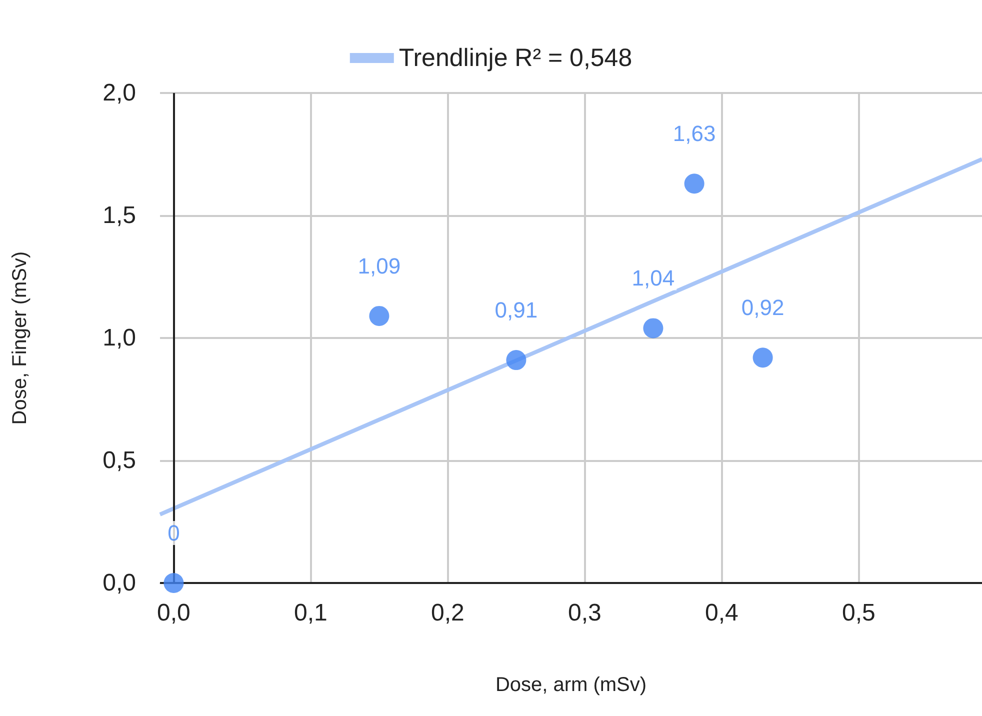  What do you see at coordinates (694, 133) in the screenshot?
I see `data-label: 1,63` at bounding box center [694, 133].